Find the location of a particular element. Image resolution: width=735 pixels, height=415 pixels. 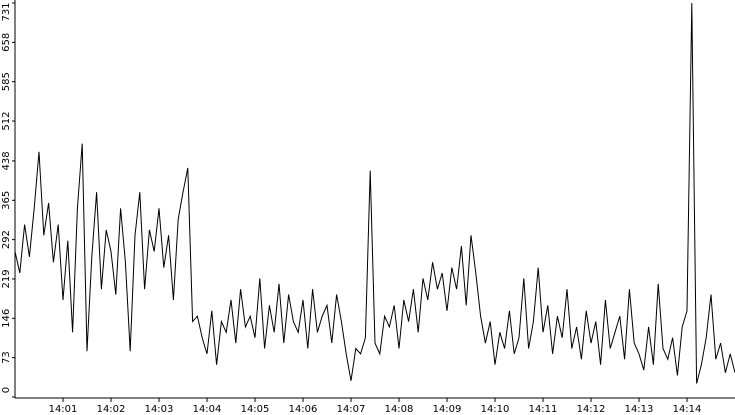

y-tick-label: 0 is located at coordinates (6, 390).